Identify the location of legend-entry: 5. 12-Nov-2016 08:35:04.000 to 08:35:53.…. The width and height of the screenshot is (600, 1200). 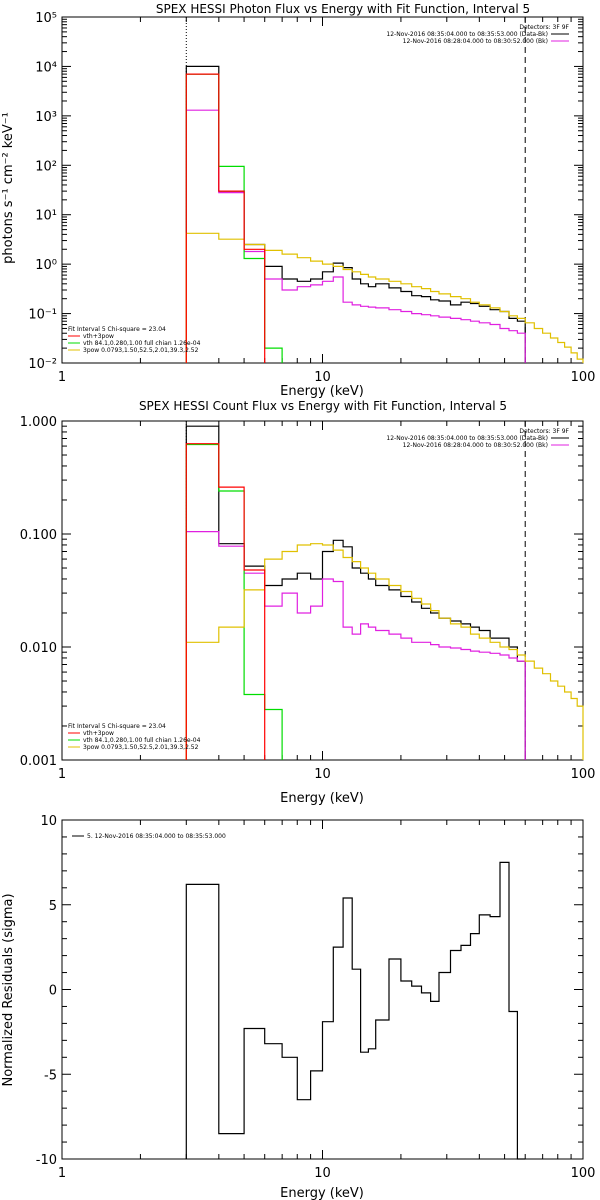
(156, 836).